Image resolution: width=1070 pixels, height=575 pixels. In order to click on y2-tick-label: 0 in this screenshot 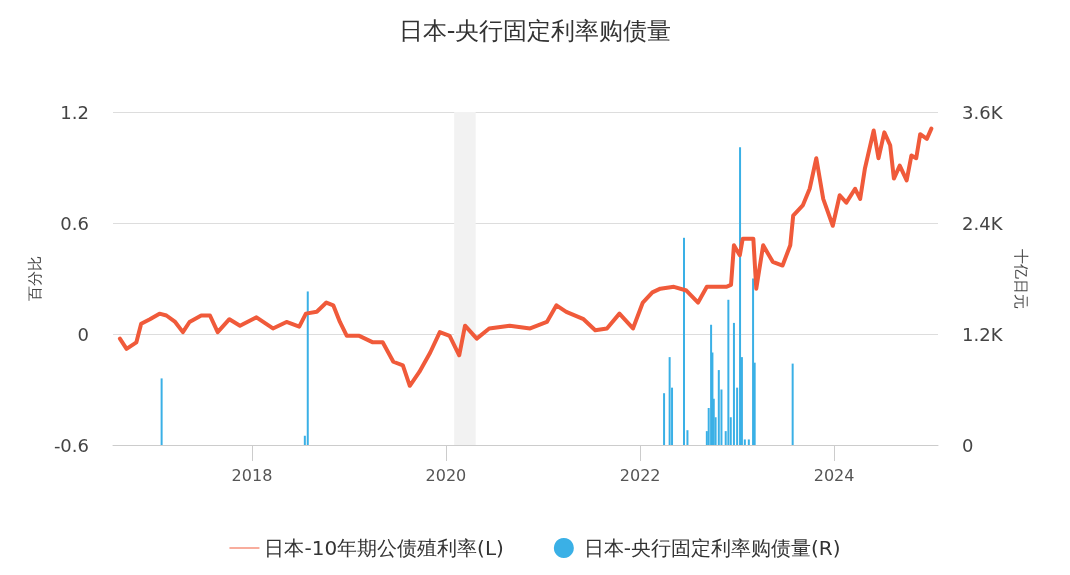, I will do `click(968, 445)`.